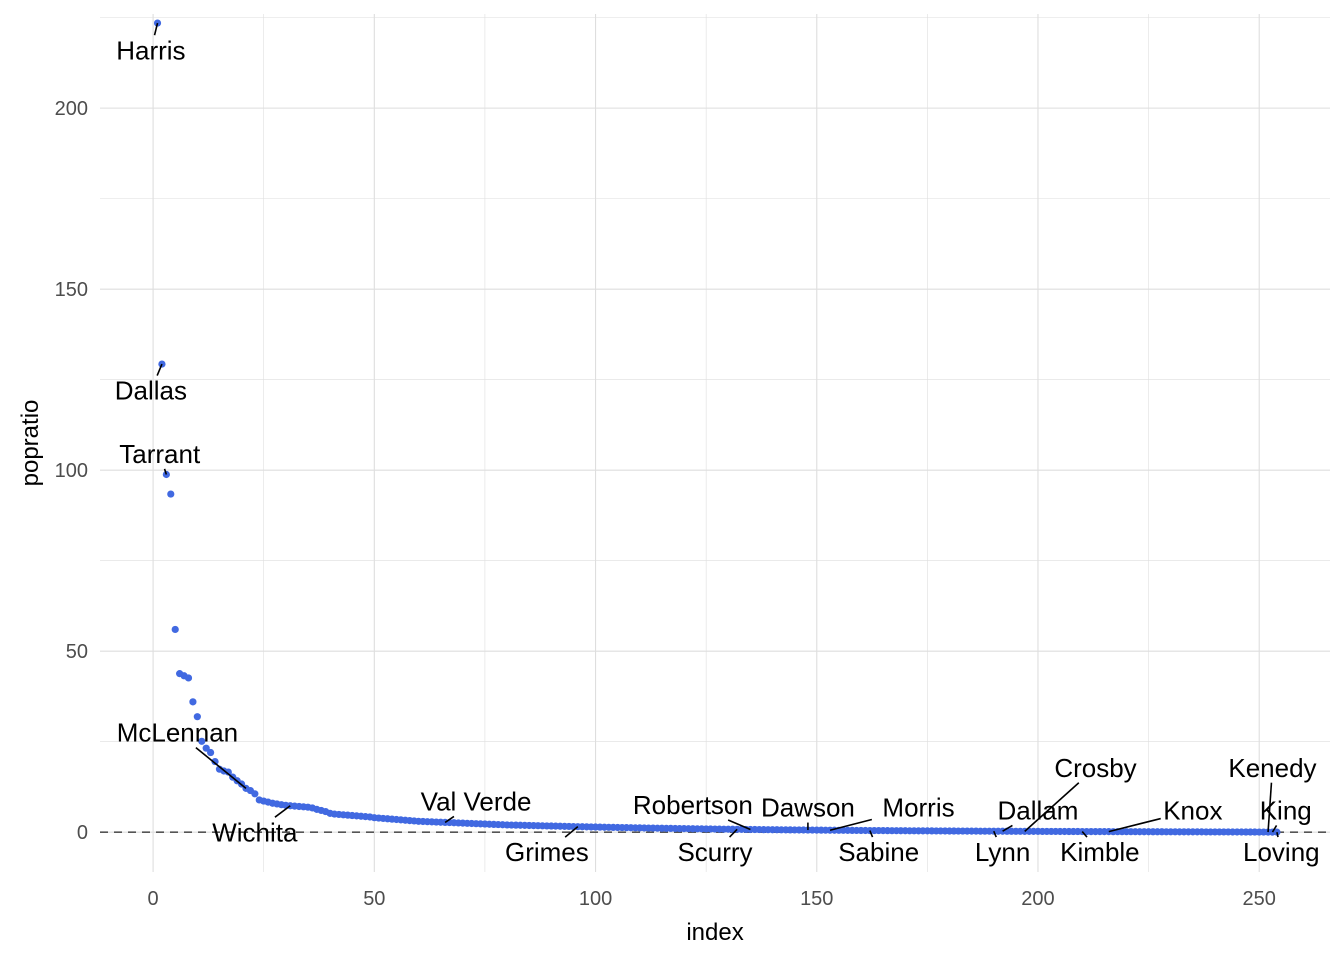 This screenshot has width=1344, height=960. What do you see at coordinates (1099, 852) in the screenshot?
I see `annotation-label: Kimble` at bounding box center [1099, 852].